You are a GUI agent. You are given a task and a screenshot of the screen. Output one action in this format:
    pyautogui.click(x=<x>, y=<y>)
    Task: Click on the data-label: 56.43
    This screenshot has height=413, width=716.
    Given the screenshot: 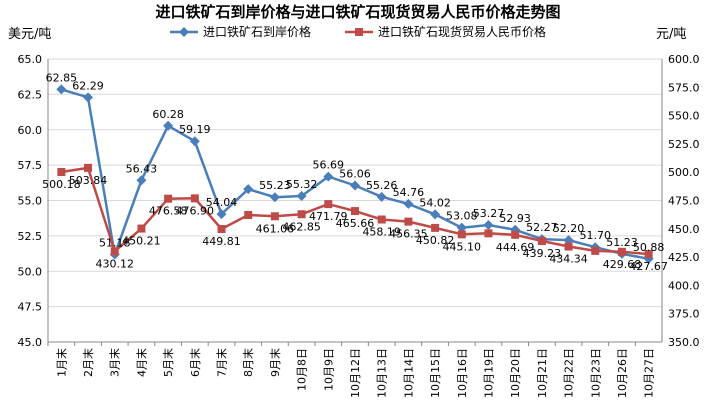 What is the action you would take?
    pyautogui.click(x=142, y=168)
    